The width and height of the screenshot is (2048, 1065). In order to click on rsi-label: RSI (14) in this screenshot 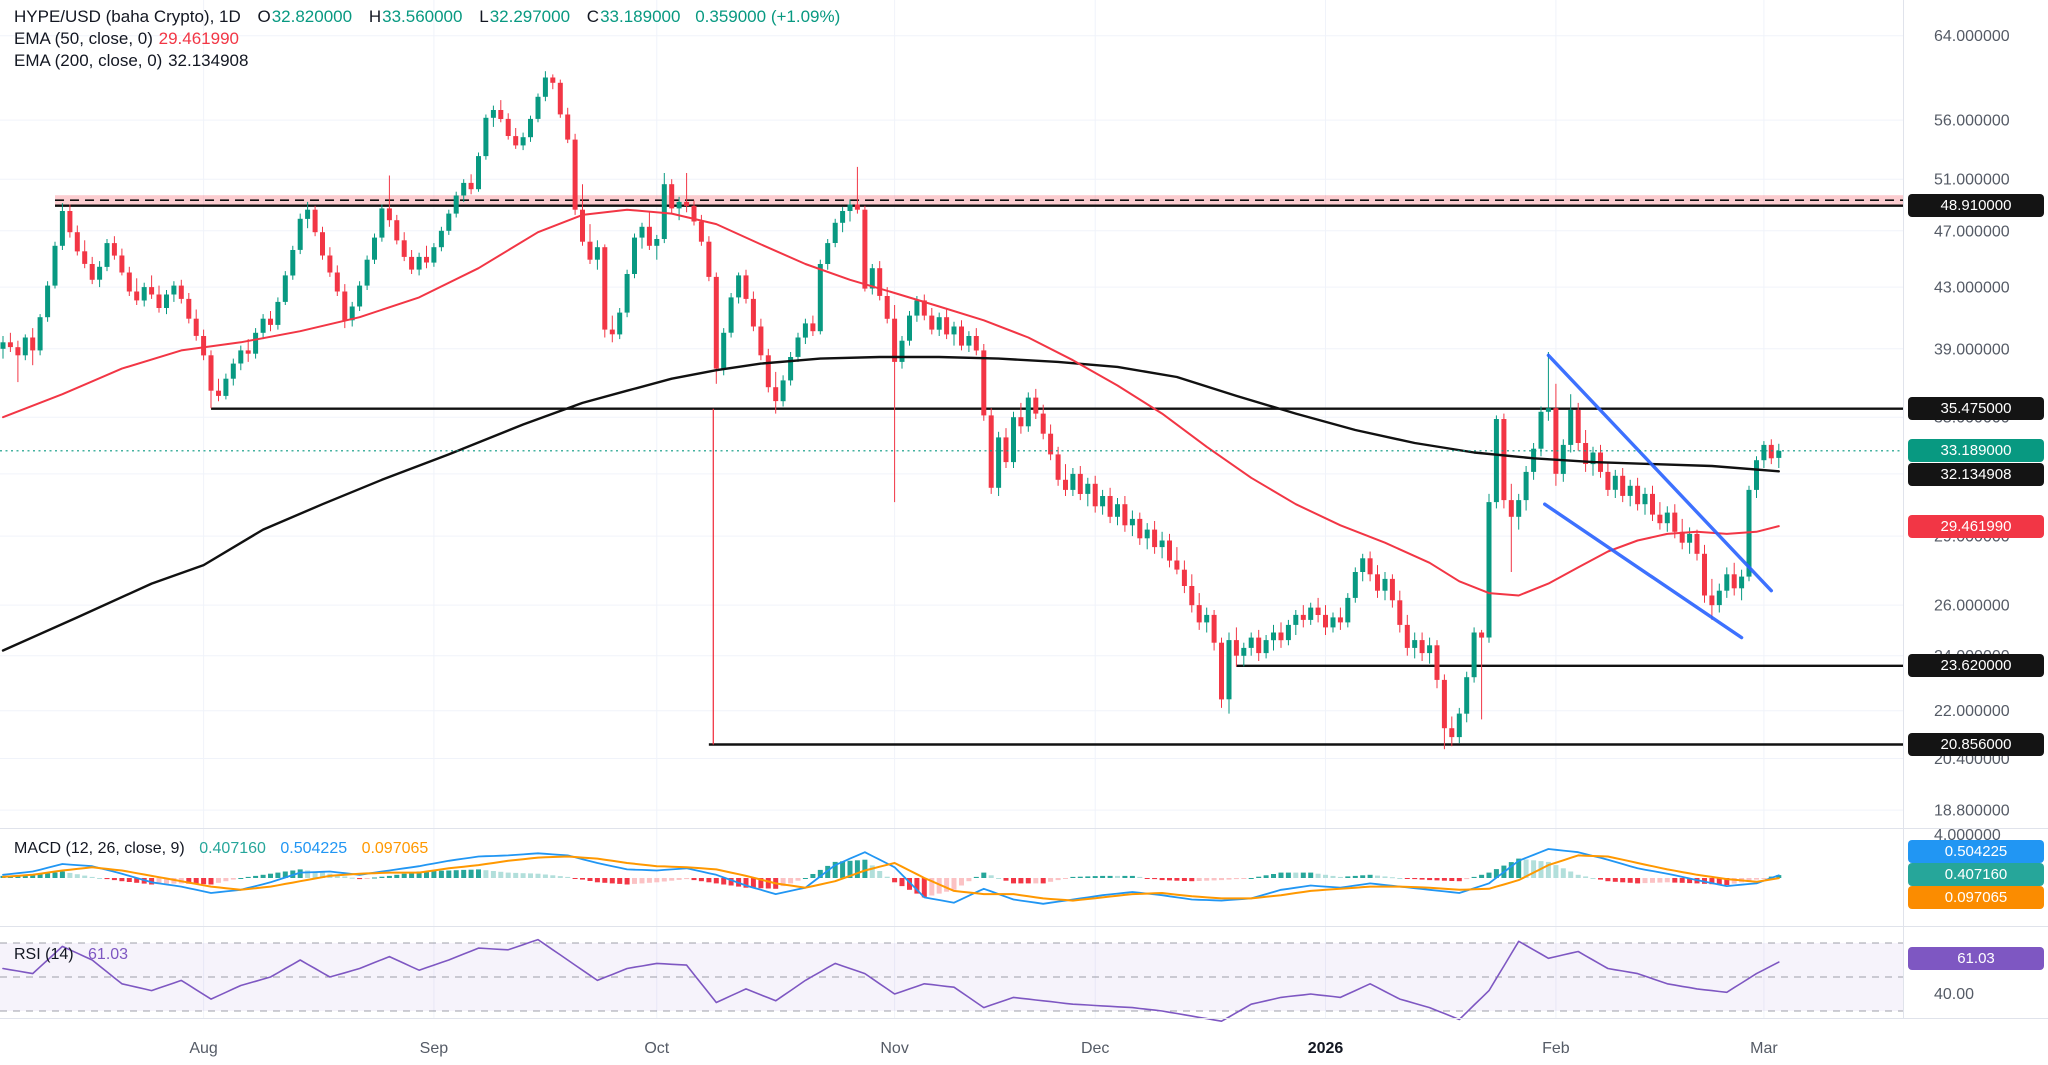, I will do `click(44, 954)`.